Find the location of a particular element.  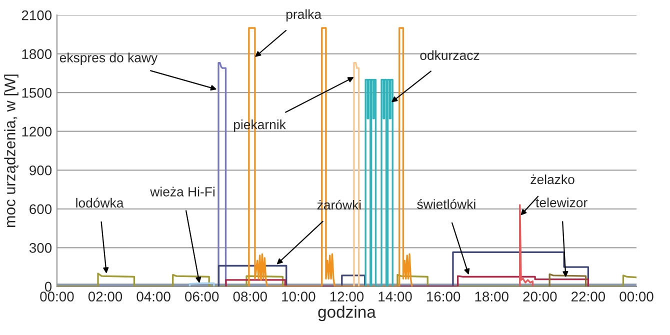

y-tick-label: 1500 is located at coordinates (37, 93).